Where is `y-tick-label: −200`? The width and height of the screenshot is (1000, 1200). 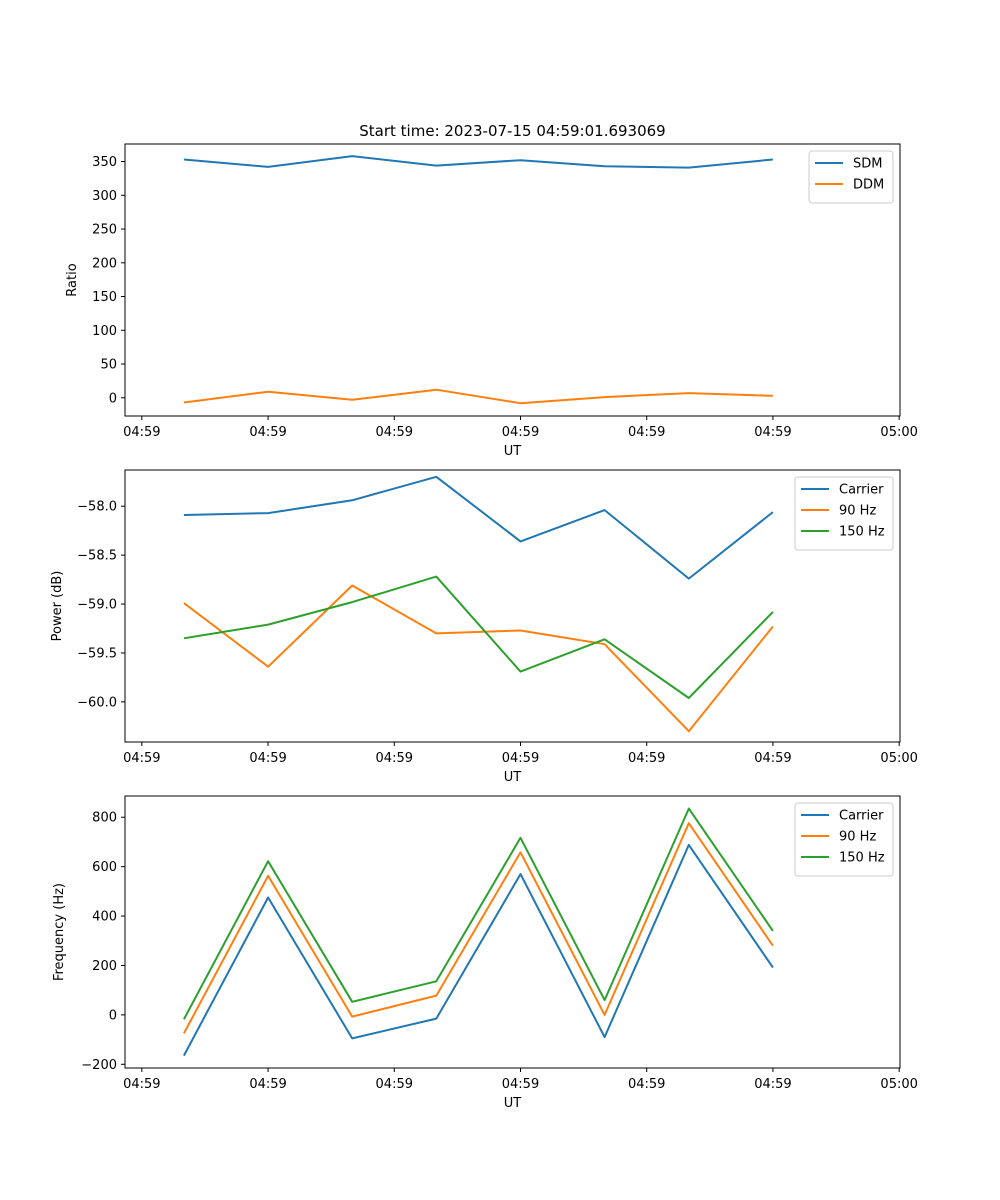
y-tick-label: −200 is located at coordinates (99, 1065).